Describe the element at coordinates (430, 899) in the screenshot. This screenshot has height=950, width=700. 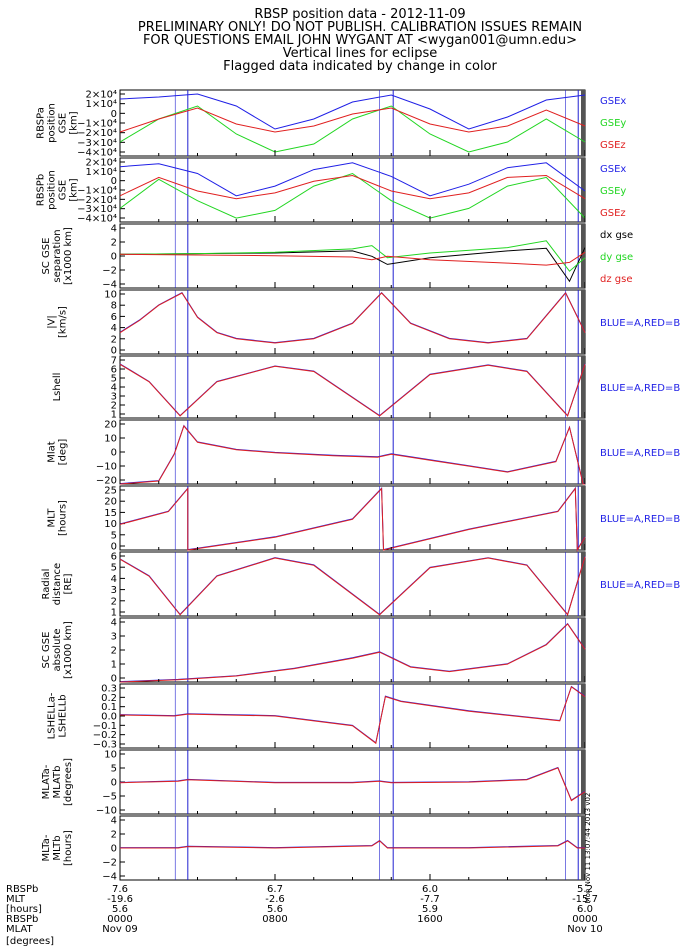
I see `x-mlat-label: -7.7` at that location.